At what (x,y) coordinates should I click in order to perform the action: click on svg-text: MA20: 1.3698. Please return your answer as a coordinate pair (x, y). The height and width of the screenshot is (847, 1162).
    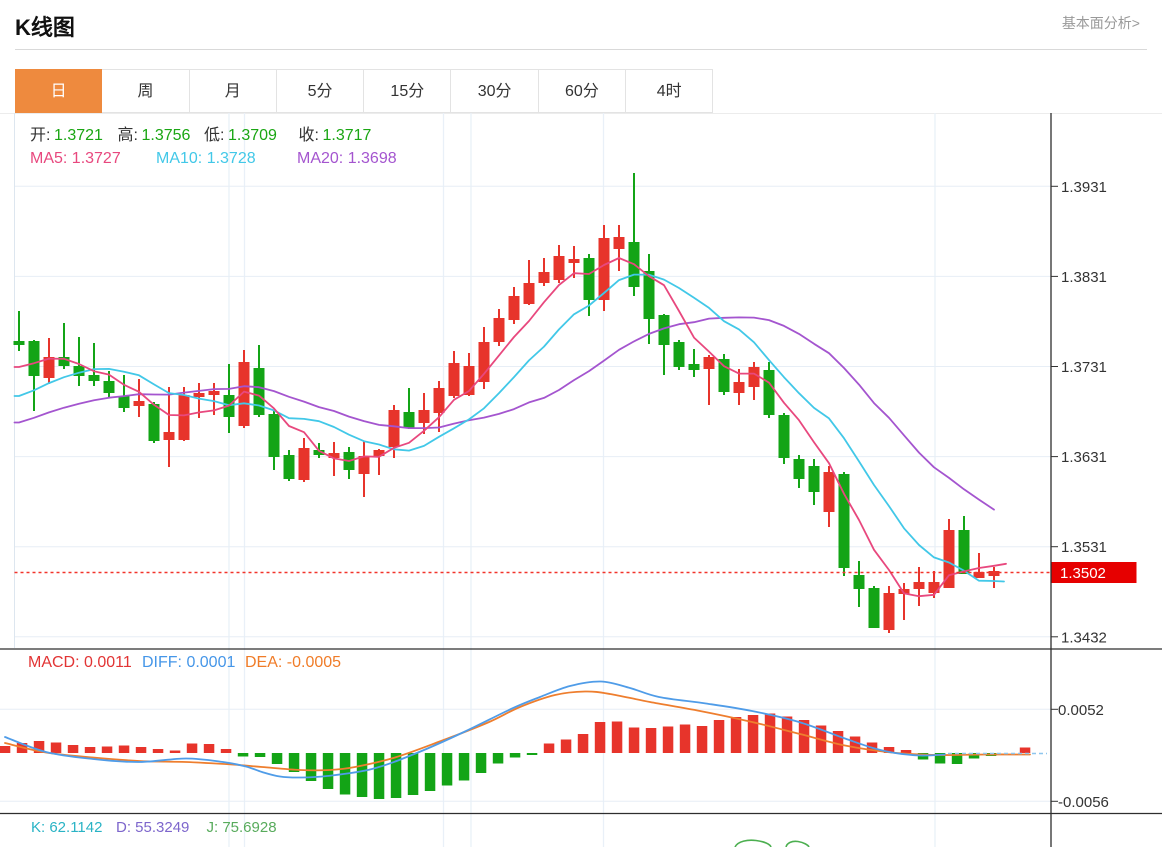
    Looking at the image, I should click on (347, 158).